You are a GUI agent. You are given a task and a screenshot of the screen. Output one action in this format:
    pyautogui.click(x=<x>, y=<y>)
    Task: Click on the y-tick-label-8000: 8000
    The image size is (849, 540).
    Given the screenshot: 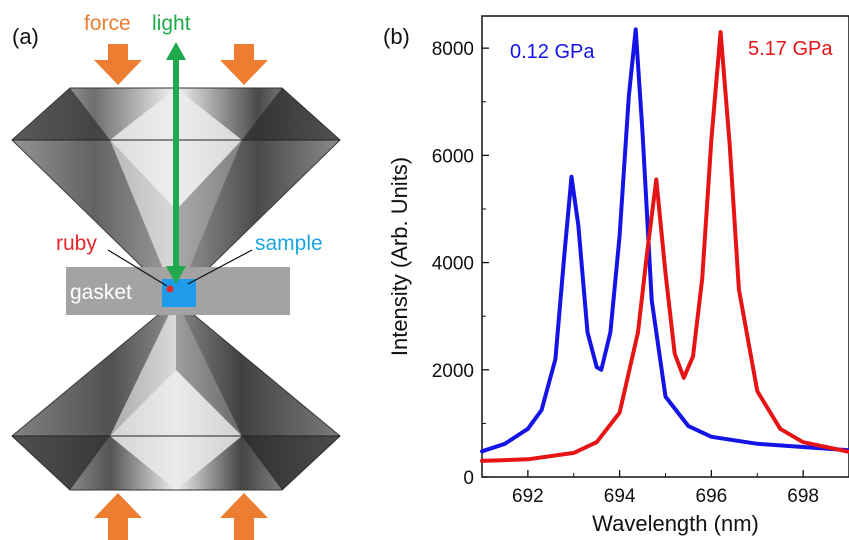 What is the action you would take?
    pyautogui.click(x=453, y=49)
    